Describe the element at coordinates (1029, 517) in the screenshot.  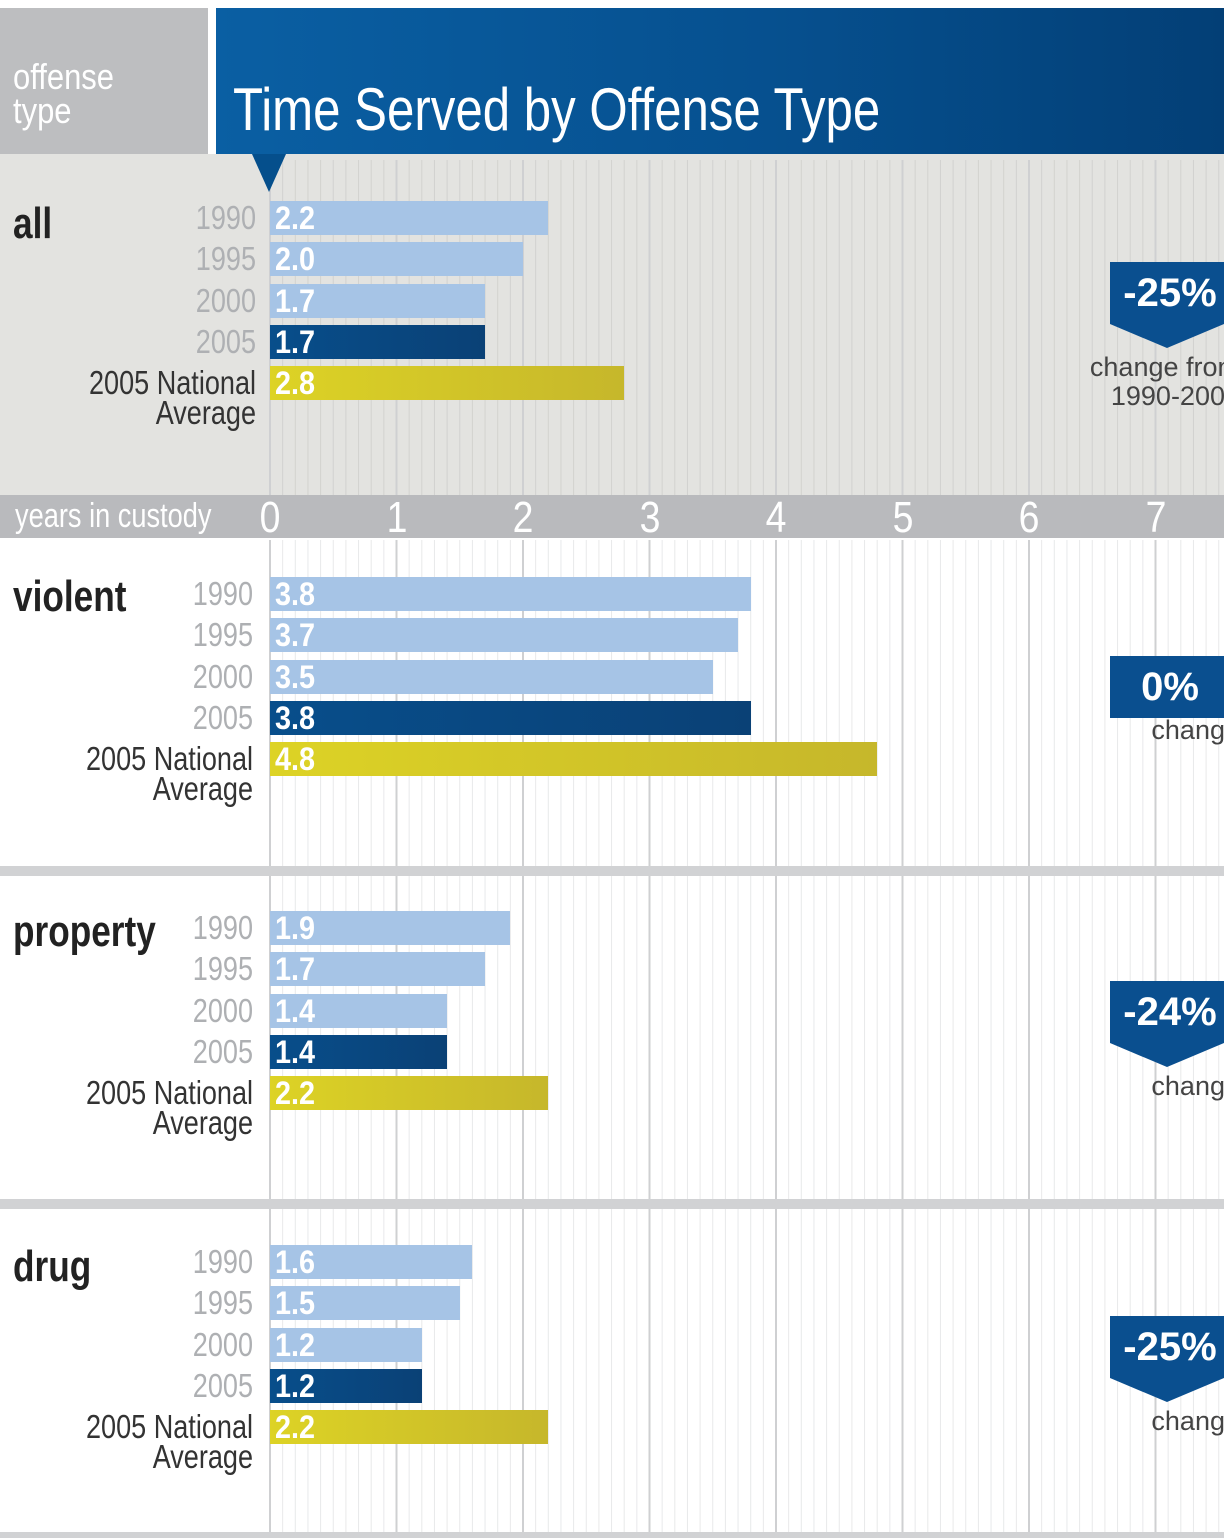
I see `x-tick-label: 6` at that location.